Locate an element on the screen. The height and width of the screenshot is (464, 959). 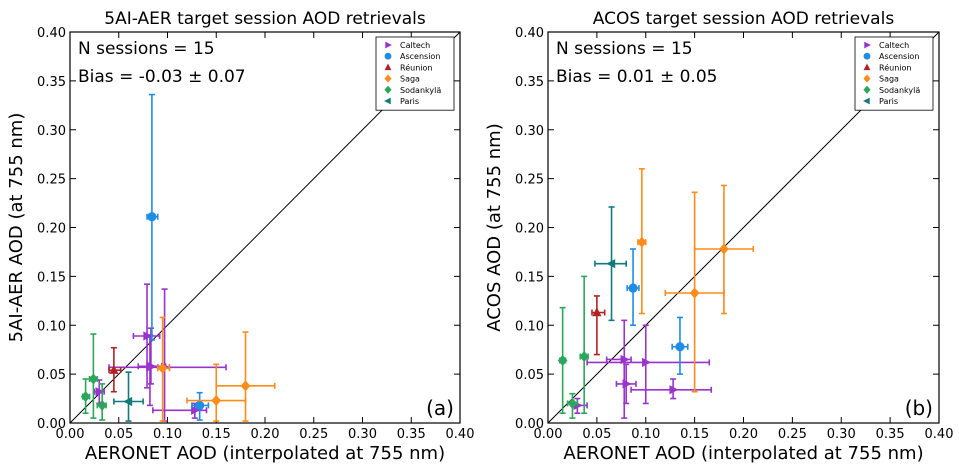
chart-title: ACOS target session AOD retrievals is located at coordinates (744, 19).